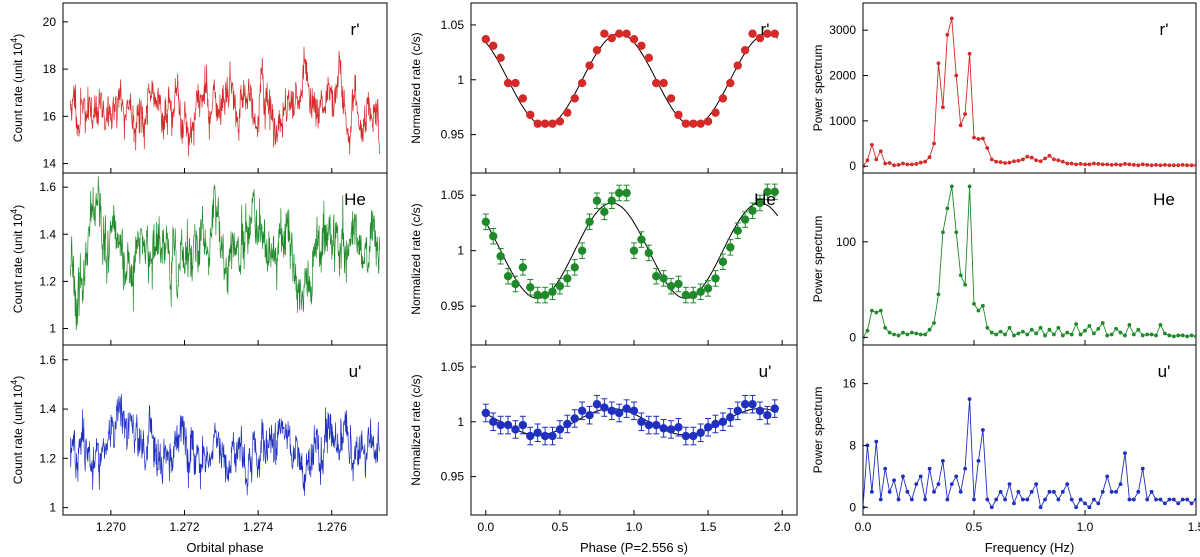 Image resolution: width=1200 pixels, height=557 pixels. I want to click on band-label: r', so click(765, 29).